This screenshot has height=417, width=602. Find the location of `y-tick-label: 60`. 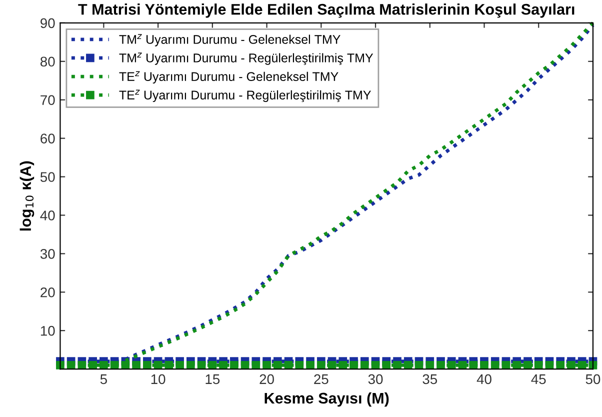

y-tick-label: 60 is located at coordinates (47, 139).